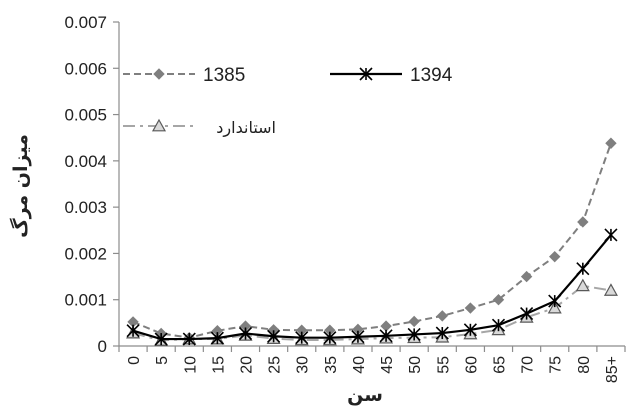 Image resolution: width=626 pixels, height=408 pixels. I want to click on x-tick-label: 50, so click(415, 365).